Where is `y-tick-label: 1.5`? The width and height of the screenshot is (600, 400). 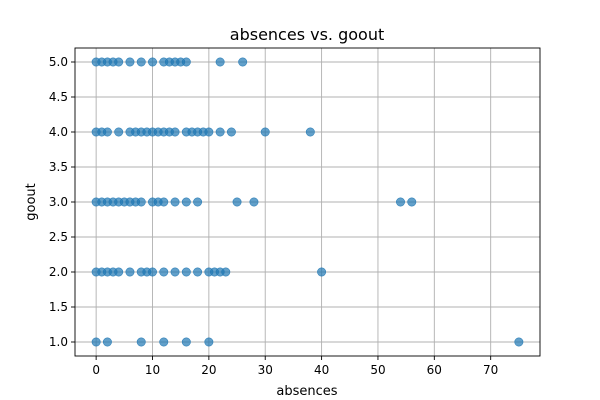
y-tick-label: 1.5 is located at coordinates (58, 307).